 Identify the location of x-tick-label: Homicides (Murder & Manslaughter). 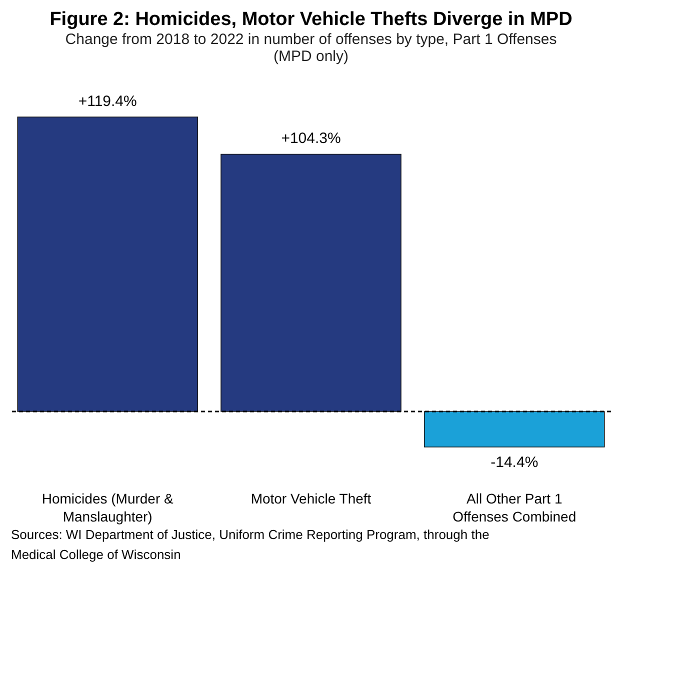
(108, 507).